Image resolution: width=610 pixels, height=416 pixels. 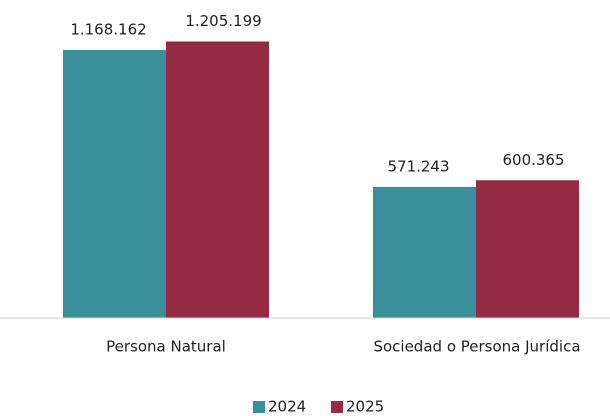 I want to click on x-tick-label: Sociedad o Persona Jurídica, so click(x=476, y=347).